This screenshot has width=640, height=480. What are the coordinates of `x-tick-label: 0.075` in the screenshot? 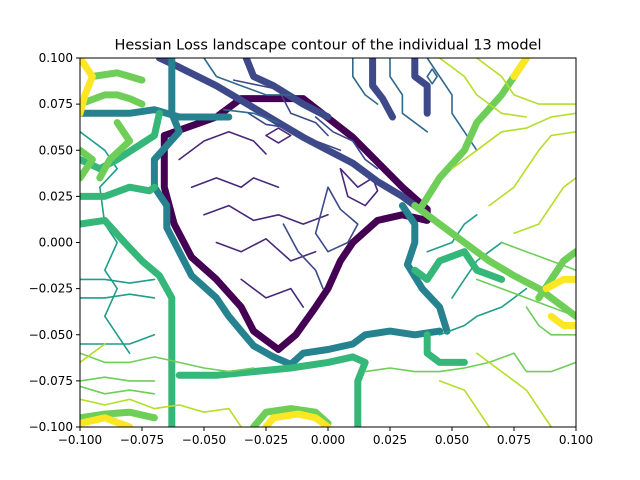 It's located at (514, 440).